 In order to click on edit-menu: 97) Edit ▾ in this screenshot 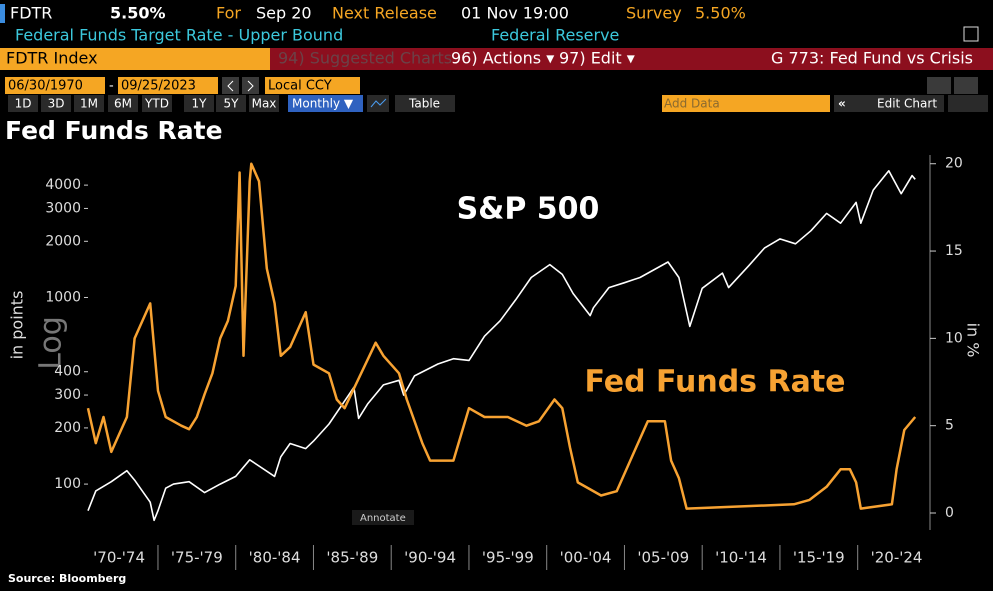, I will do `click(597, 58)`.